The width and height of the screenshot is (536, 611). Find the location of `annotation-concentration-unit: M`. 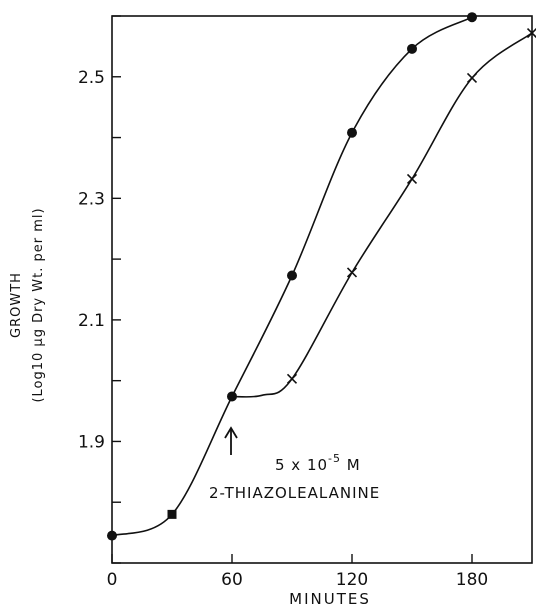

annotation-concentration-unit: M is located at coordinates (351, 465).